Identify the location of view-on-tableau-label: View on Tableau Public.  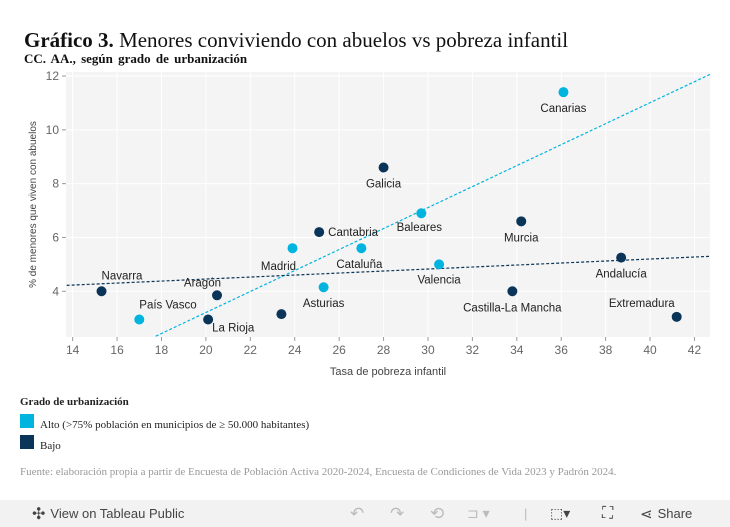
(117, 513).